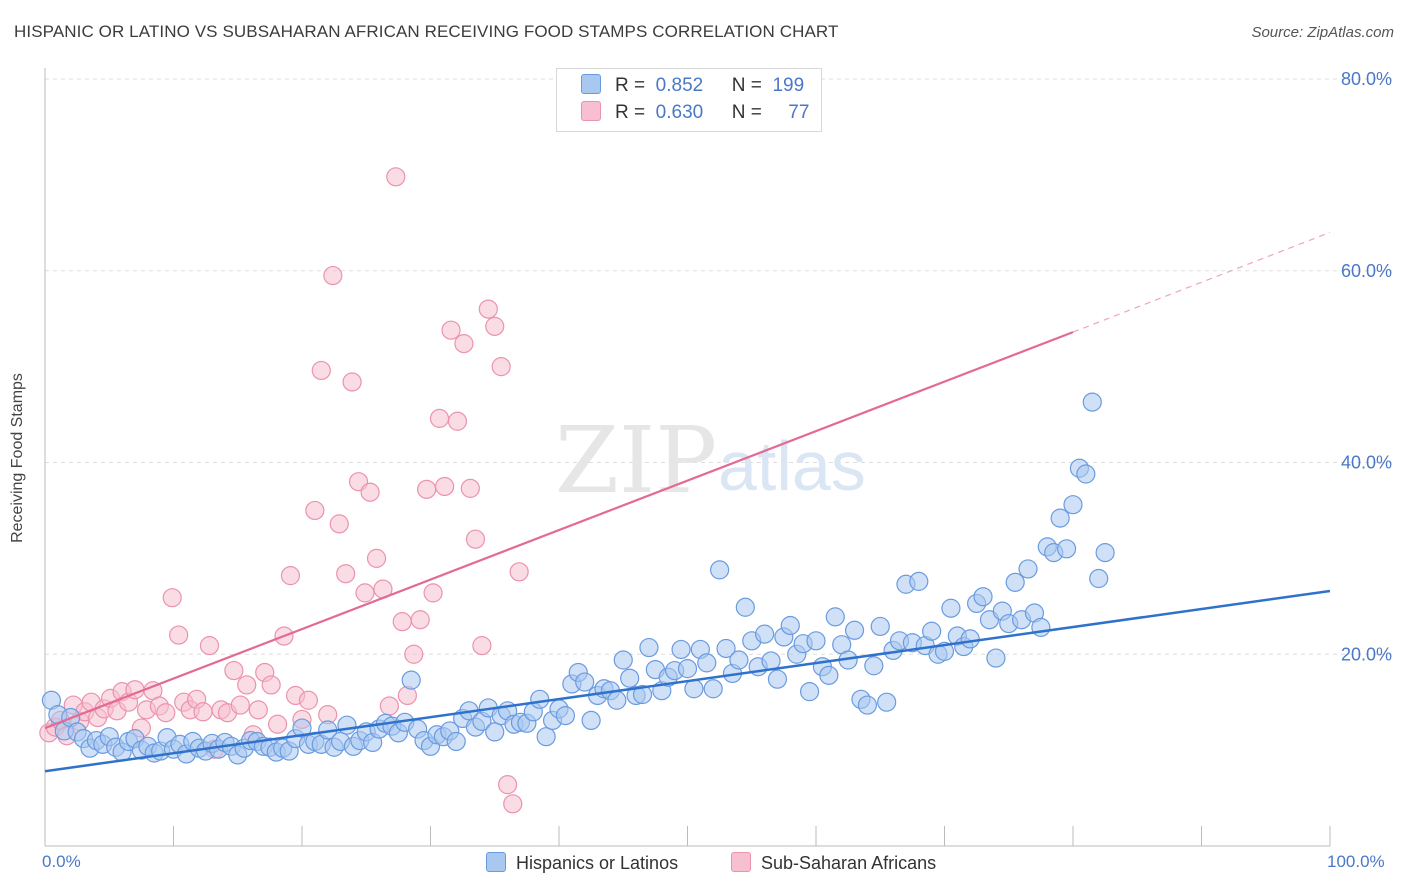 This screenshot has height=892, width=1406. What do you see at coordinates (597, 863) in the screenshot?
I see `legend-label-hispanic: Hispanics or Latinos` at bounding box center [597, 863].